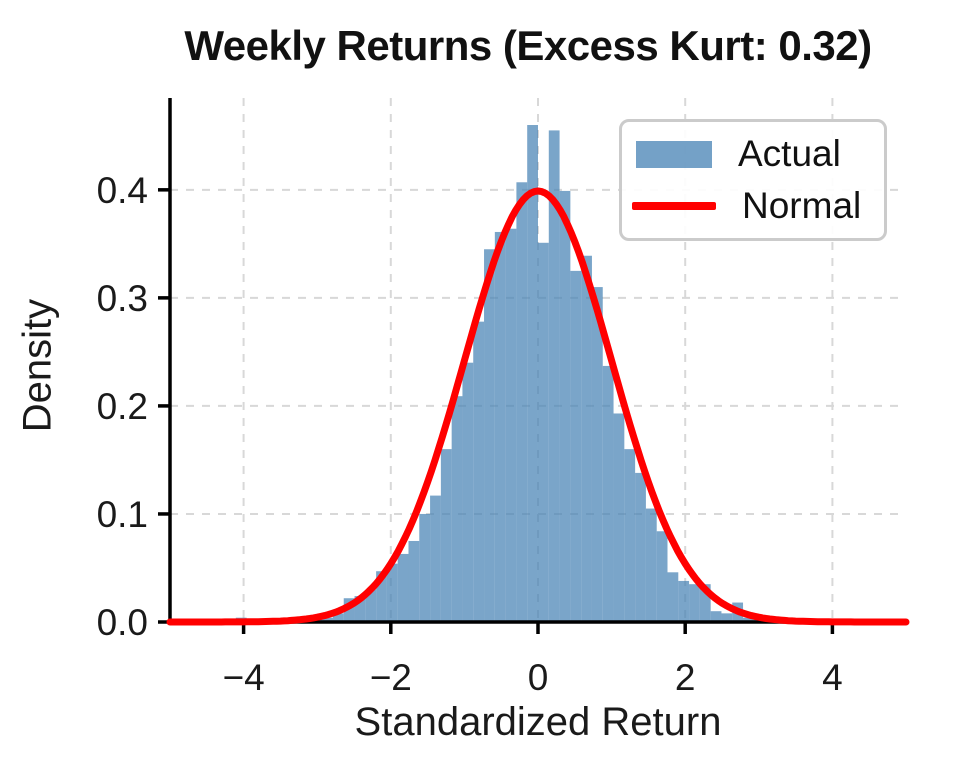  I want to click on legend-item-normal: Normal, so click(751, 206).